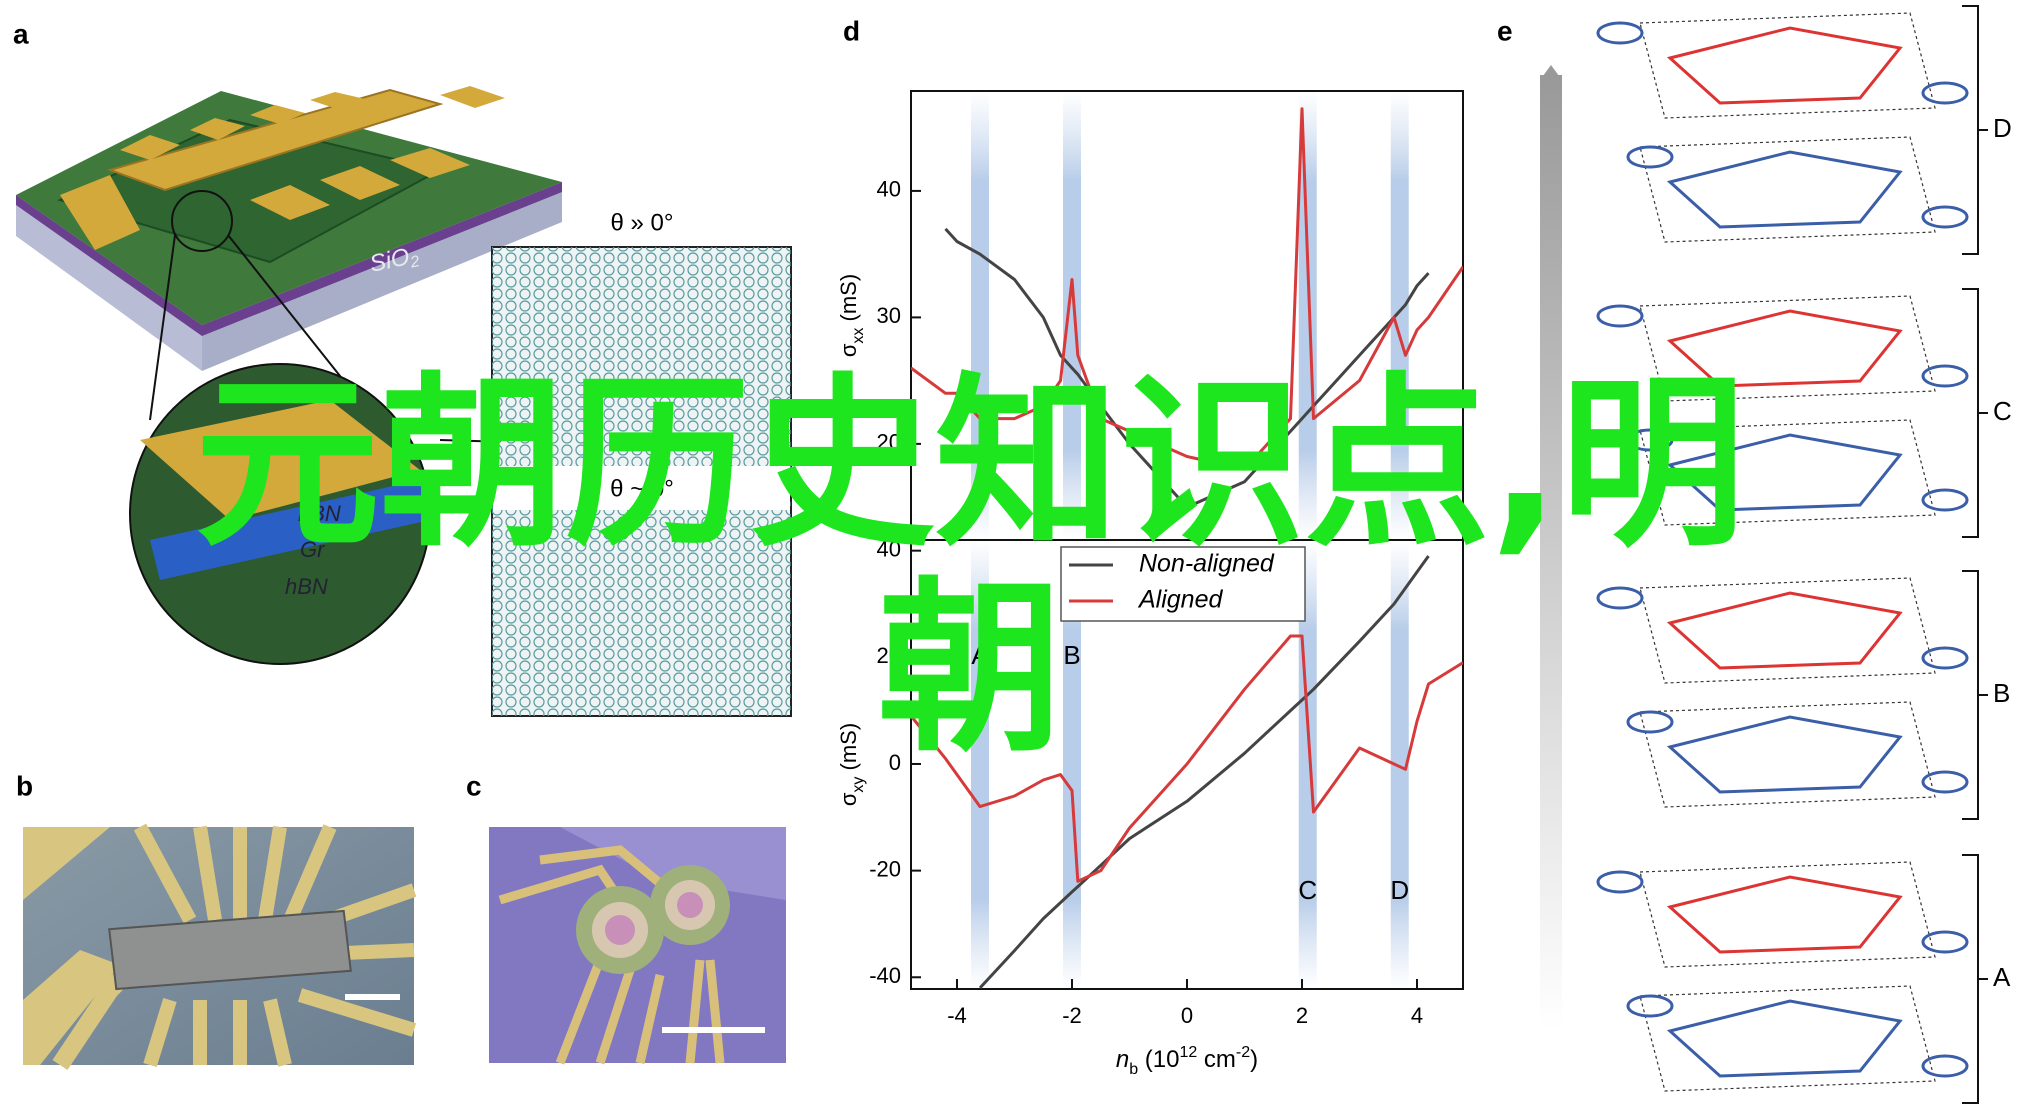 Image resolution: width=2041 pixels, height=1109 pixels. I want to click on band-label: A, so click(980, 655).